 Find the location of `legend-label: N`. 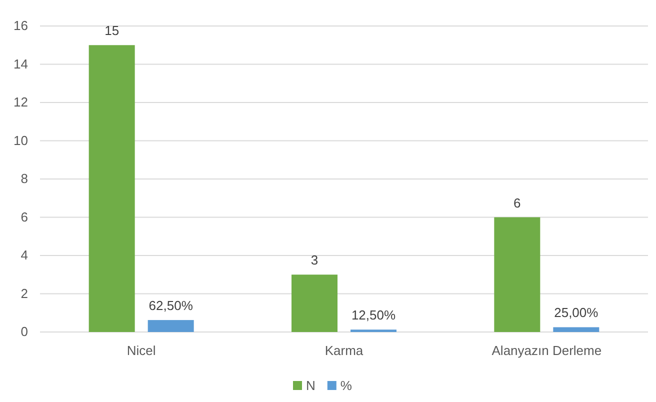

legend-label: N is located at coordinates (311, 385).